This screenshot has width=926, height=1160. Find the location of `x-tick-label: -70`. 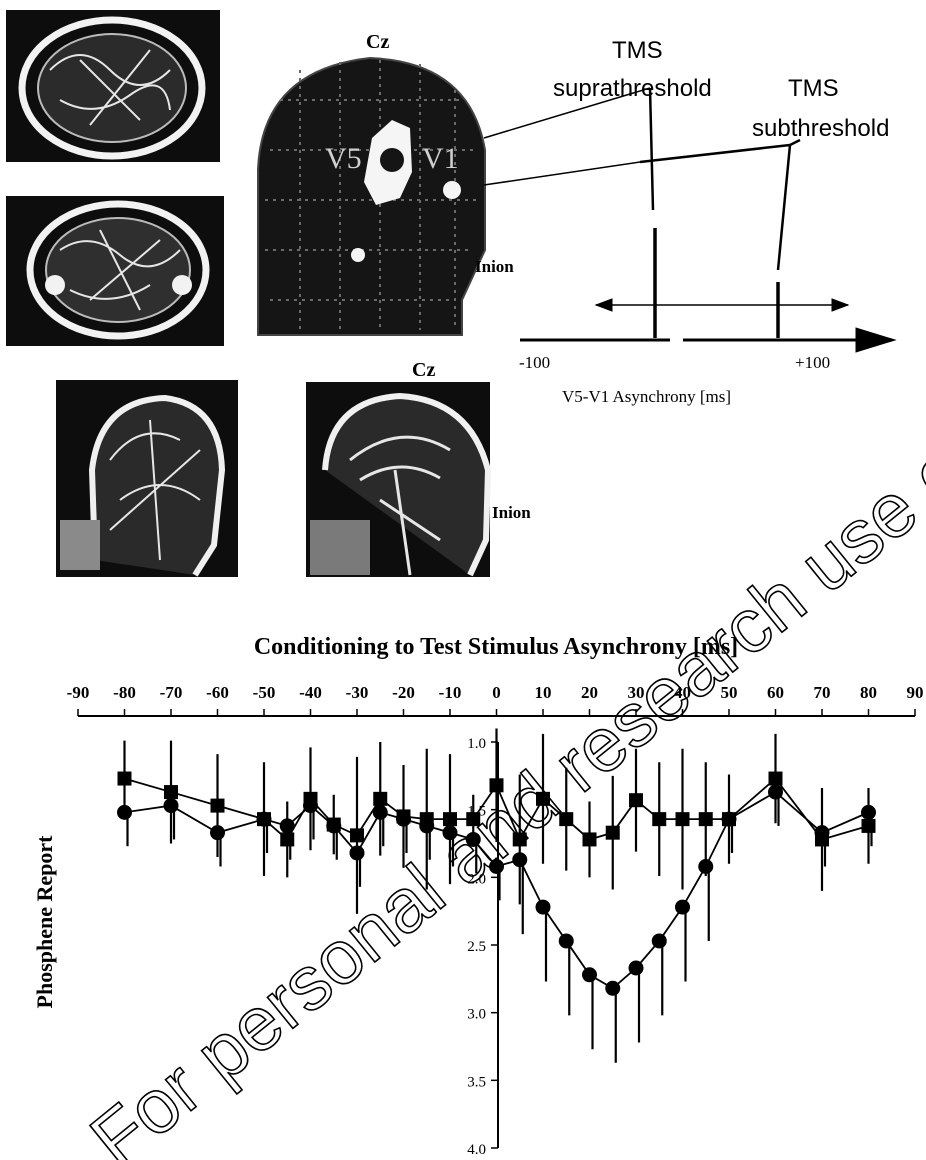

x-tick-label: -70 is located at coordinates (171, 692).